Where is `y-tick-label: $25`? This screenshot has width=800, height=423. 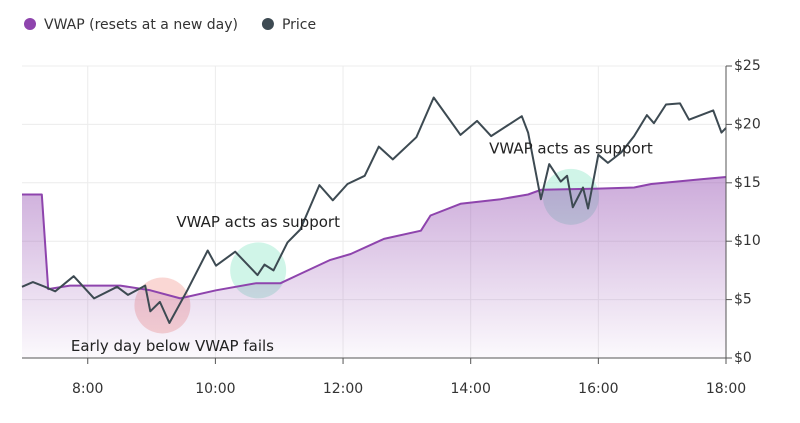 y-tick-label: $25 is located at coordinates (747, 66).